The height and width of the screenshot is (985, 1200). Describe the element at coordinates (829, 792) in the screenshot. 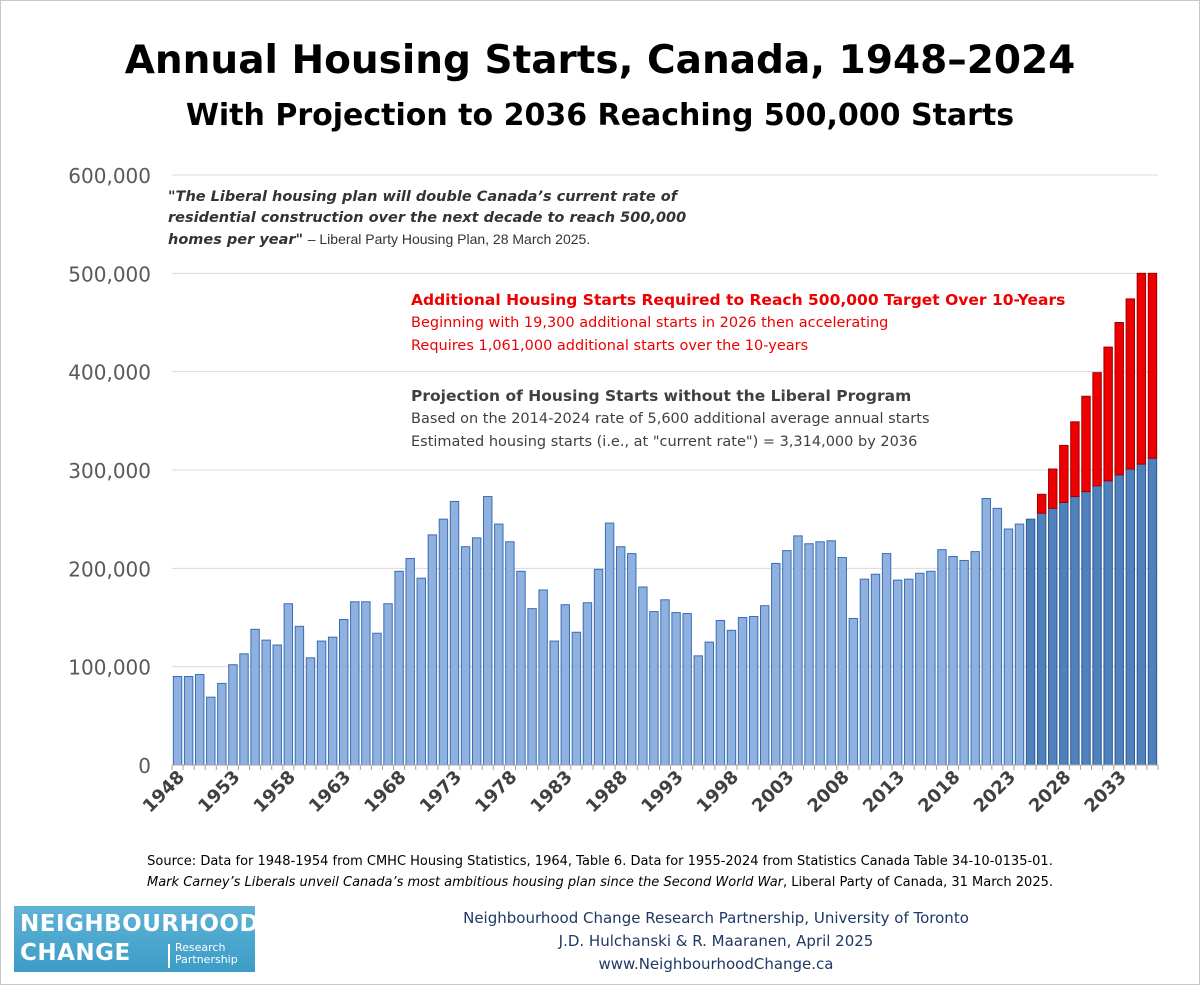

I see `x-tick-label: 2008` at that location.